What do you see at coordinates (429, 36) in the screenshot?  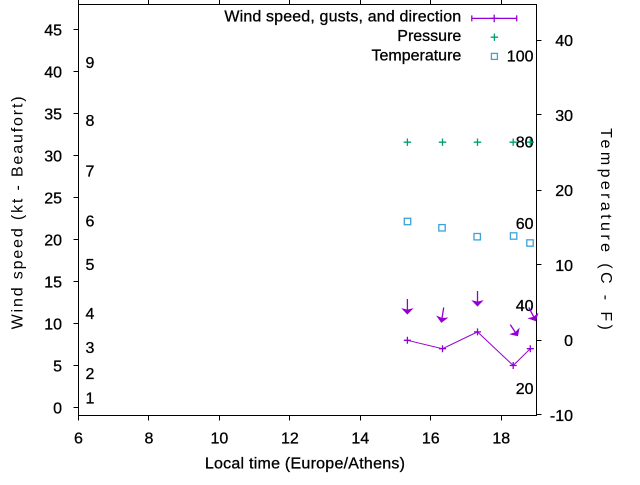 I see `svg-text: Pressure` at bounding box center [429, 36].